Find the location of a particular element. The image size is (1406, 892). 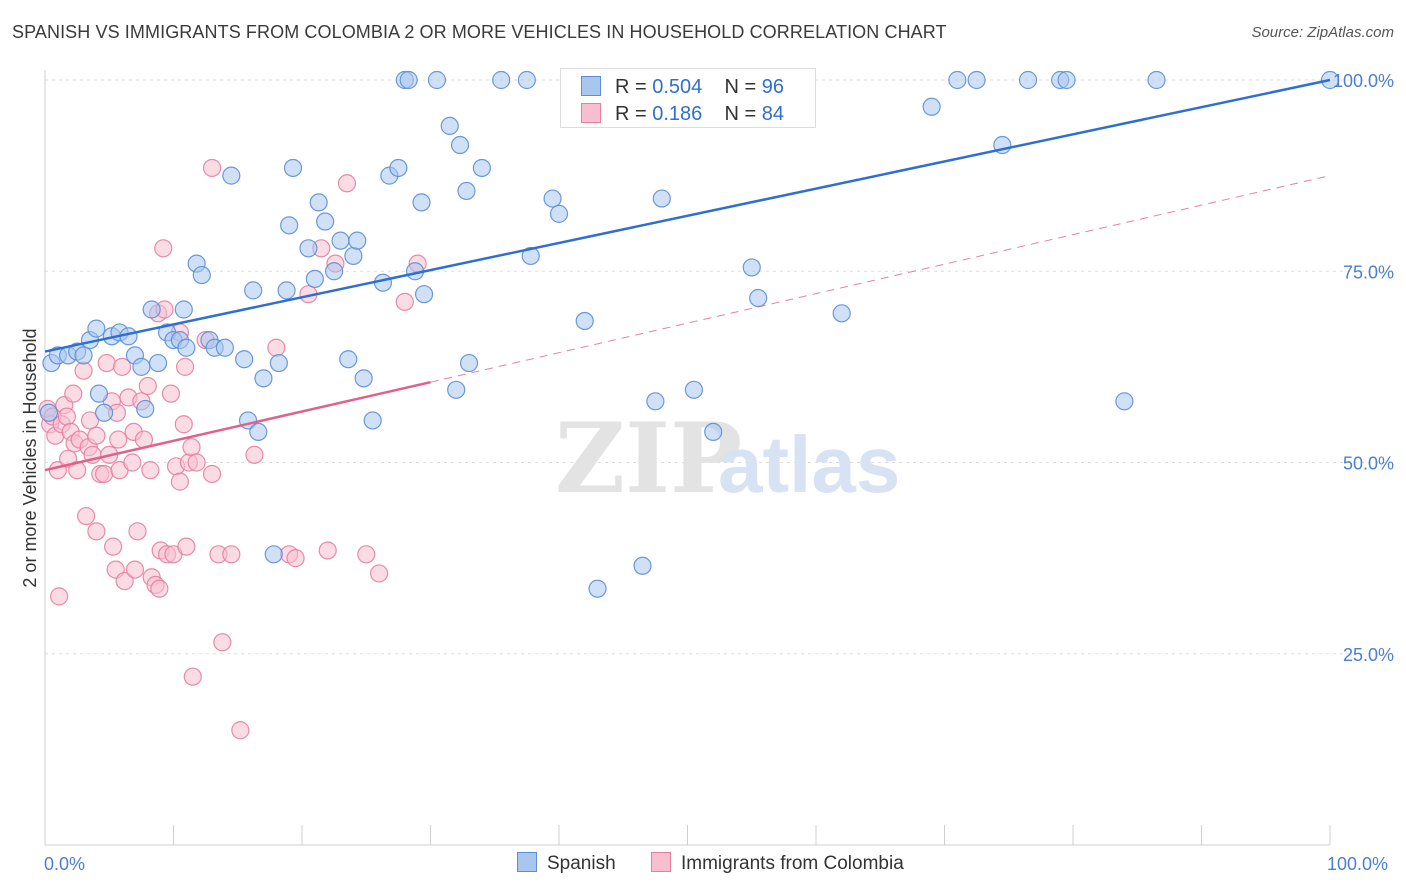

colombia-trend-line is located at coordinates (237, 426).